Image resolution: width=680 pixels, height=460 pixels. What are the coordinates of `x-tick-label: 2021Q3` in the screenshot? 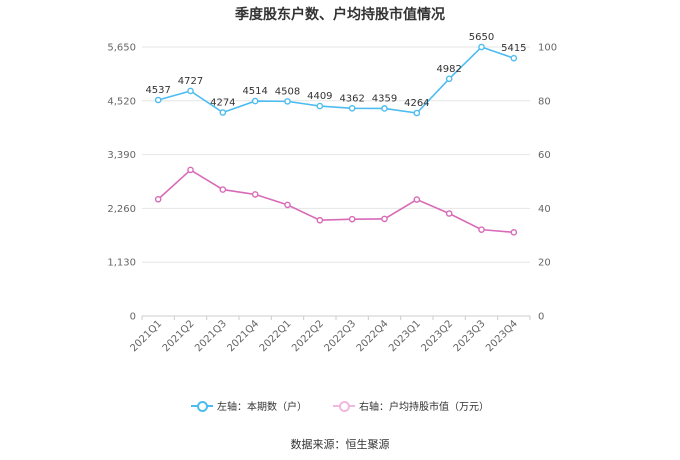 It's located at (211, 336).